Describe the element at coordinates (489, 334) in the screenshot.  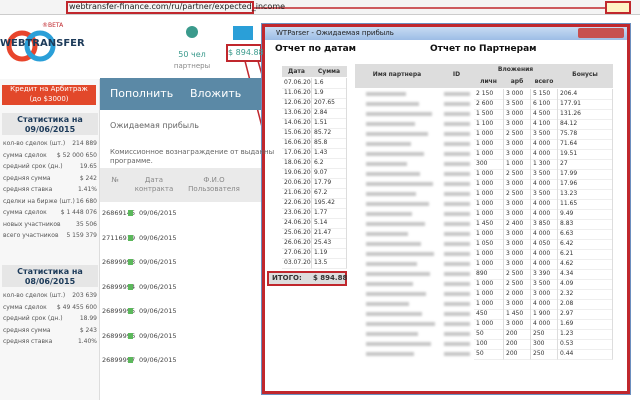
I see `partner-cell: 50` at that location.